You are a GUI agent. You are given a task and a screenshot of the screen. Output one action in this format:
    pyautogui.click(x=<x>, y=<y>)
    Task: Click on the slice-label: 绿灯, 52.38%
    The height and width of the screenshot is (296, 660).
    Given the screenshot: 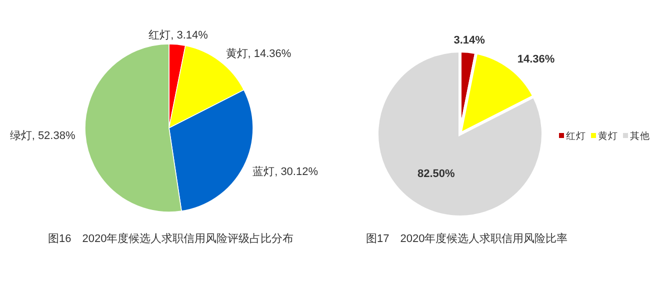 What is the action you would take?
    pyautogui.click(x=43, y=136)
    